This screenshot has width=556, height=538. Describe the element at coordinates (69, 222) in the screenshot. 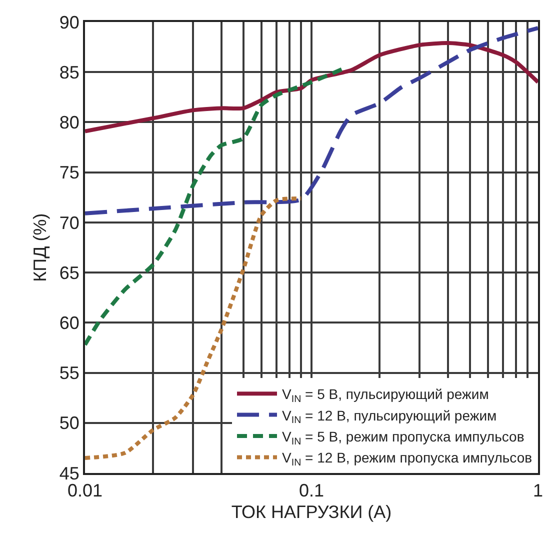

I see `y-tick-label: 70` at that location.